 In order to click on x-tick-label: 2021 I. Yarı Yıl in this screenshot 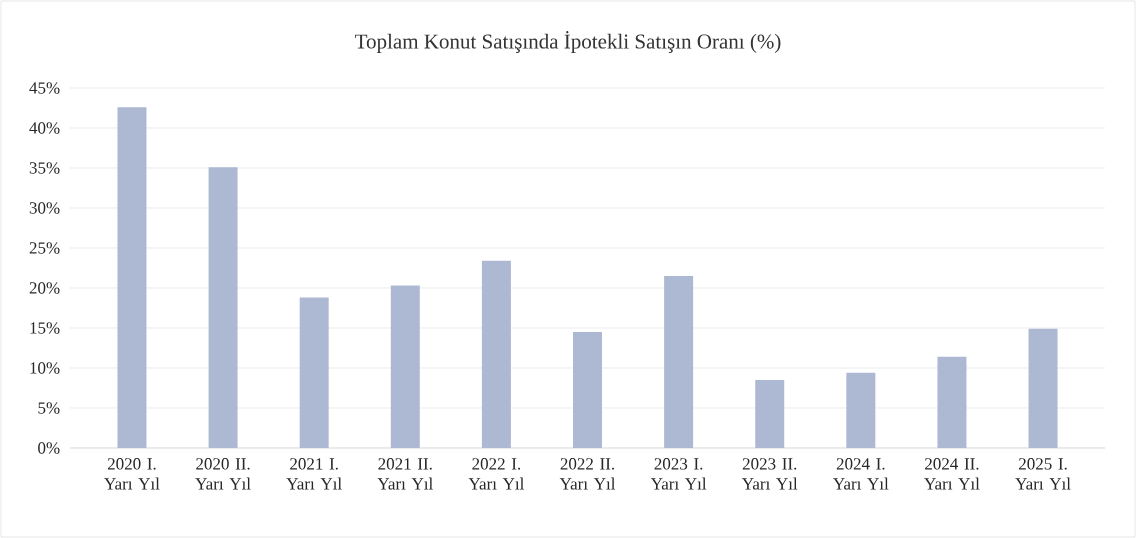, I will do `click(314, 474)`.